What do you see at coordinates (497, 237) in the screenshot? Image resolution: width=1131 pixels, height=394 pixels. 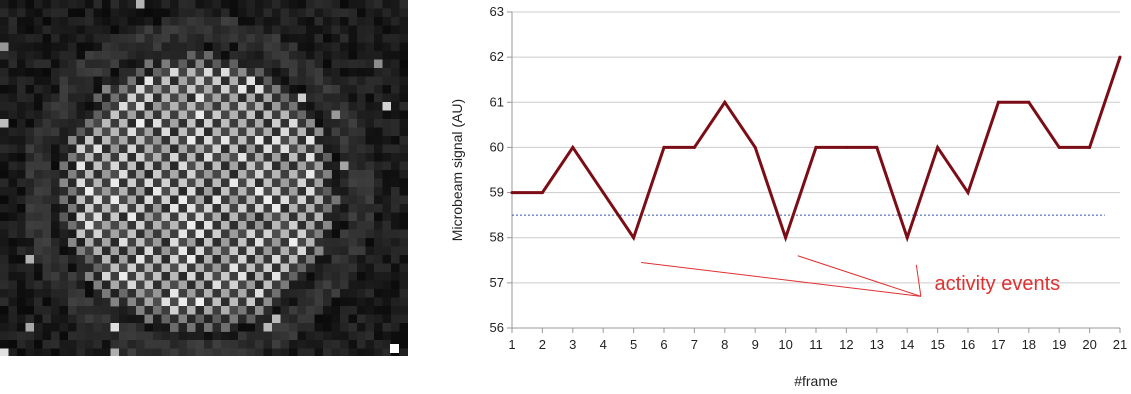 I see `y-tick-label: 58` at bounding box center [497, 237].